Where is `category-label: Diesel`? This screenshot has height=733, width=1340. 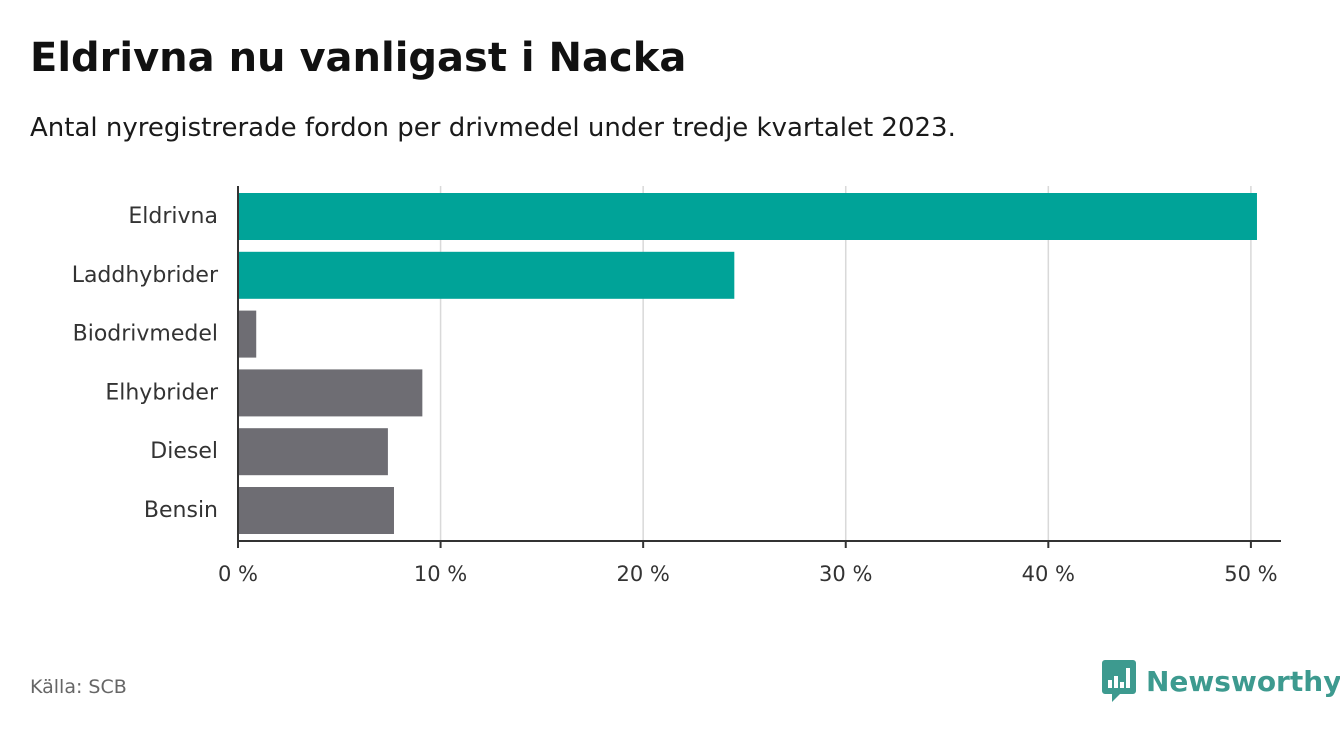
category-label: Diesel is located at coordinates (184, 451).